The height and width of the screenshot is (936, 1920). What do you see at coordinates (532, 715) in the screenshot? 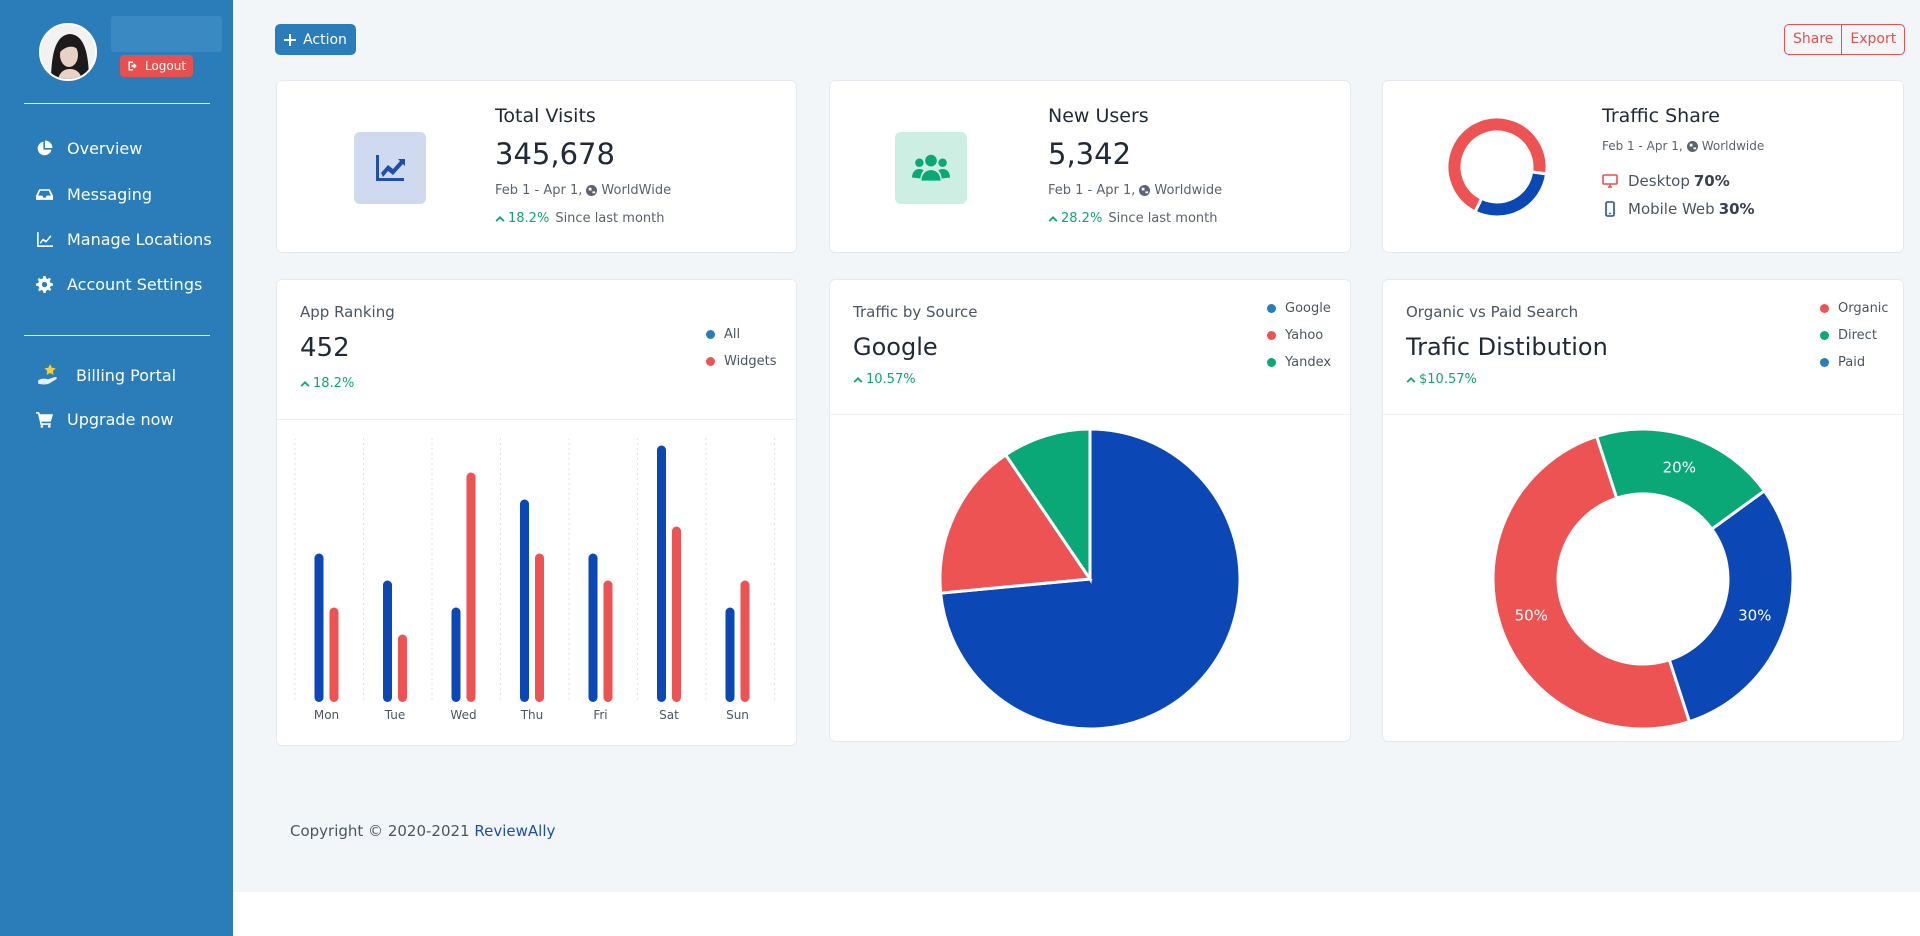
I see `x-tick-label: Thu` at bounding box center [532, 715].